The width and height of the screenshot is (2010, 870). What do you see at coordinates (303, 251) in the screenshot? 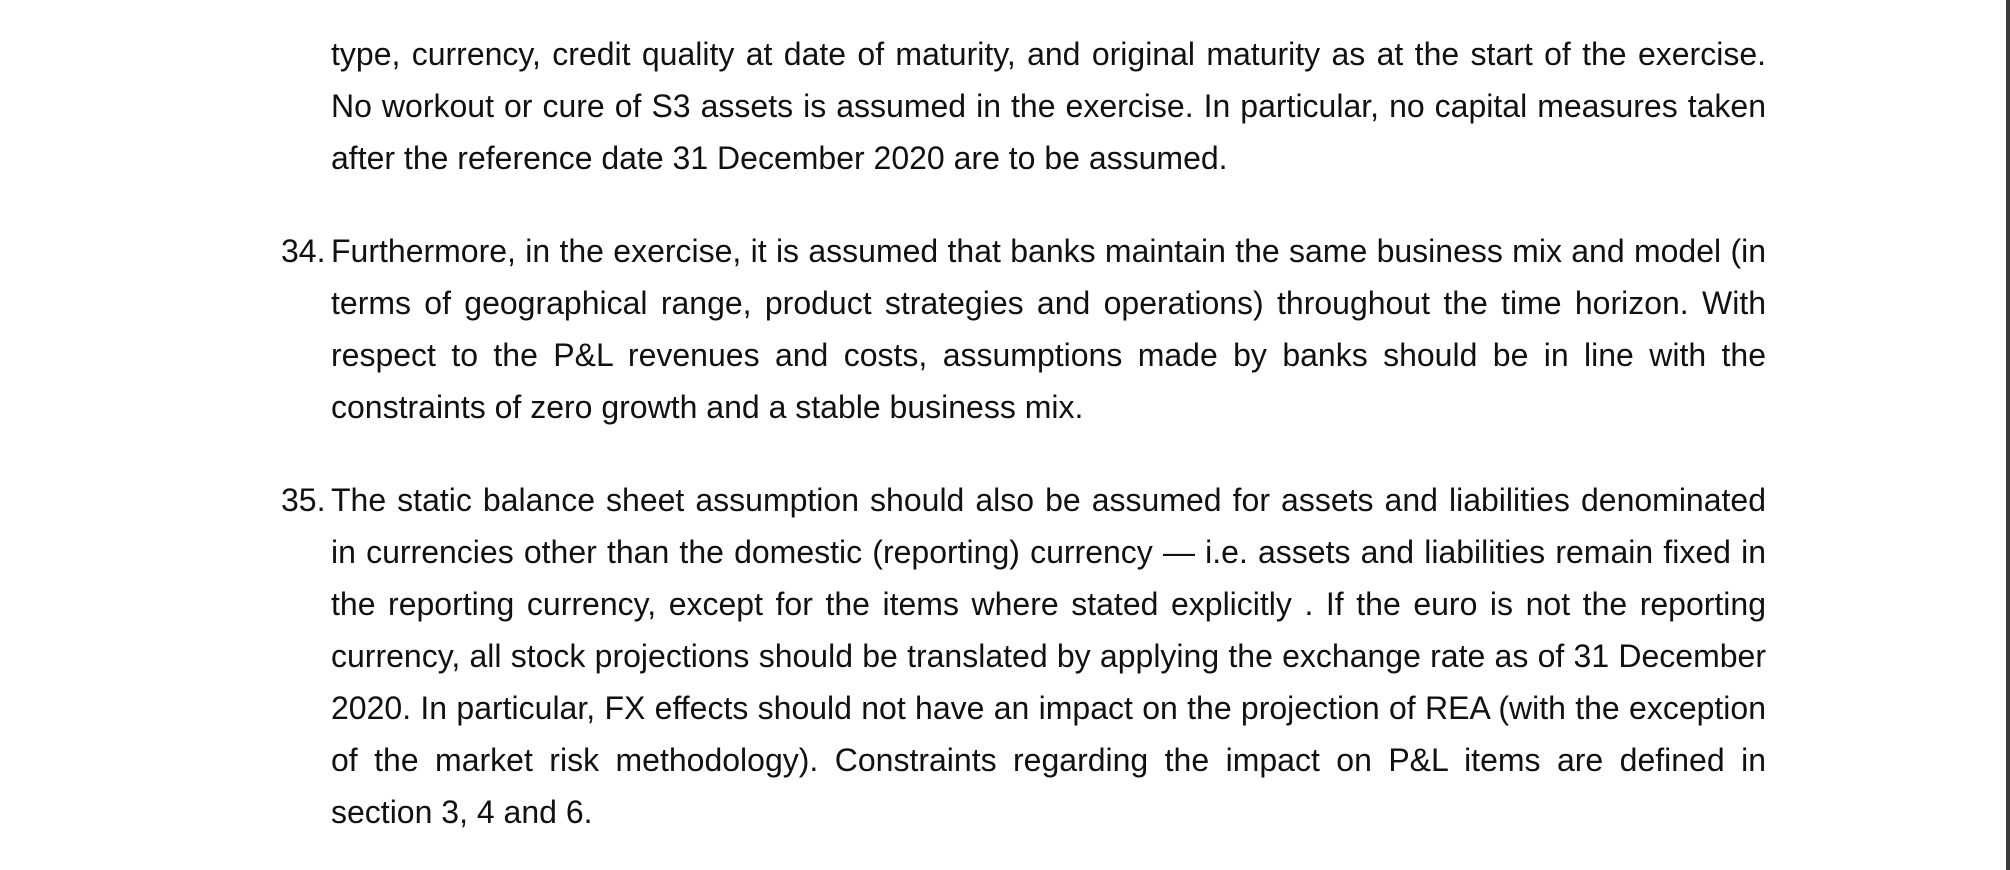
I see `paragraph-number: 34.` at bounding box center [303, 251].